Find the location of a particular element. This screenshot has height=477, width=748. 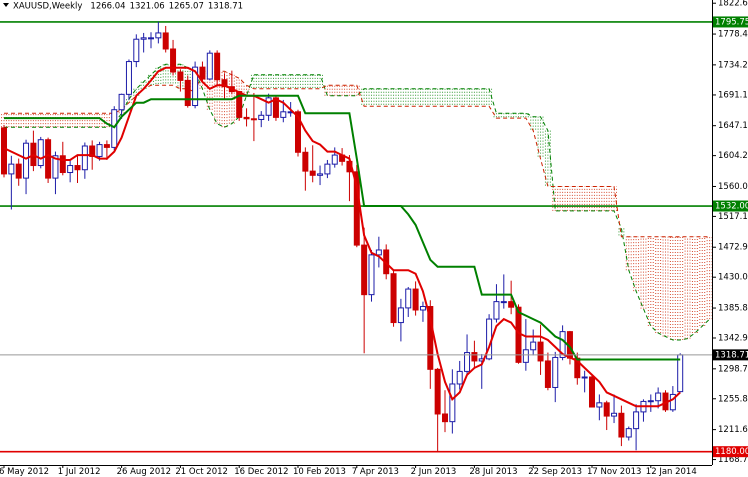

y-tick-label: 1734.25 is located at coordinates (733, 65).